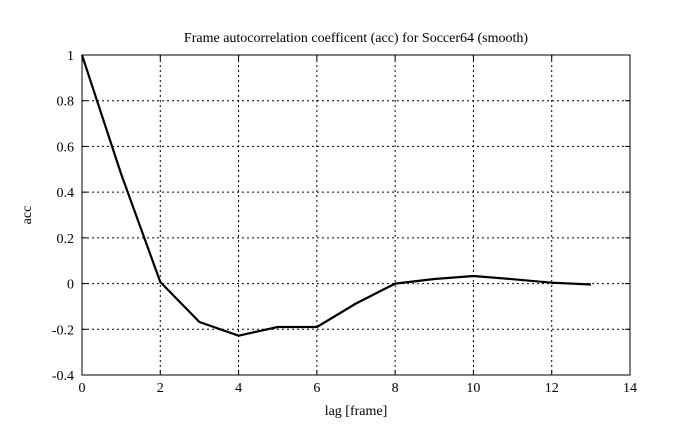 The height and width of the screenshot is (433, 685). Describe the element at coordinates (238, 388) in the screenshot. I see `x-tick-label: 4` at that location.